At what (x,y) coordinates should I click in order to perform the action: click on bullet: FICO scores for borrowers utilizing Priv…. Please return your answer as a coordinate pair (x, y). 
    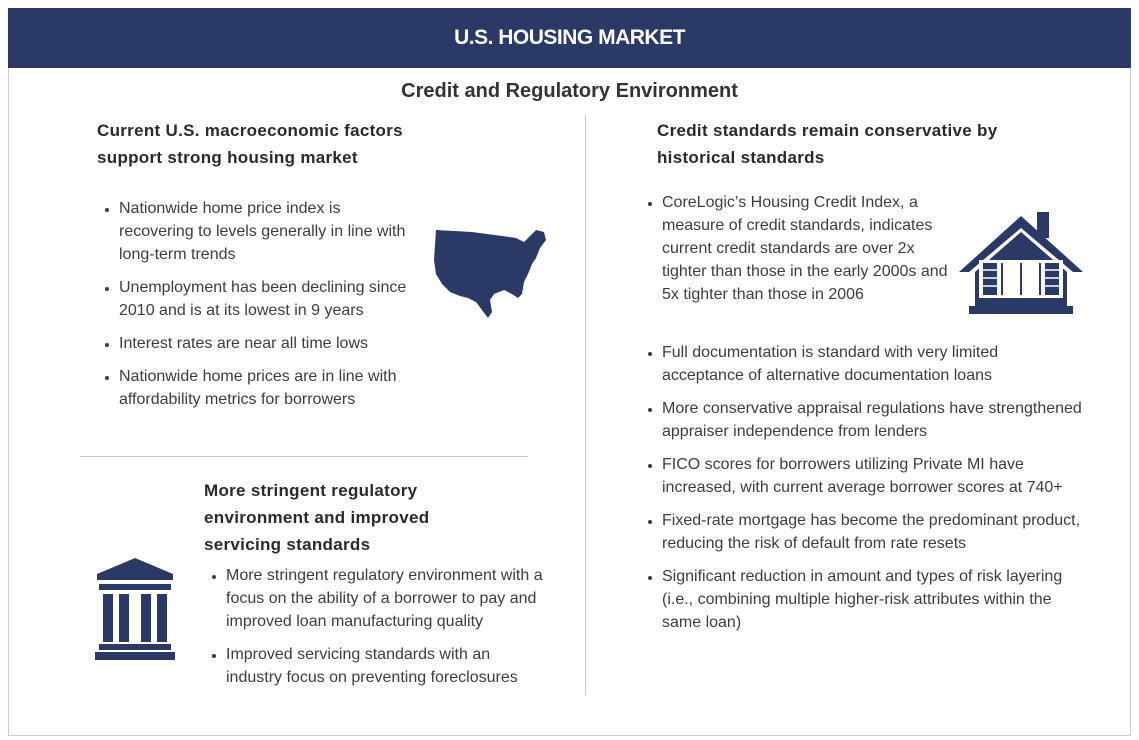
    Looking at the image, I should click on (872, 476).